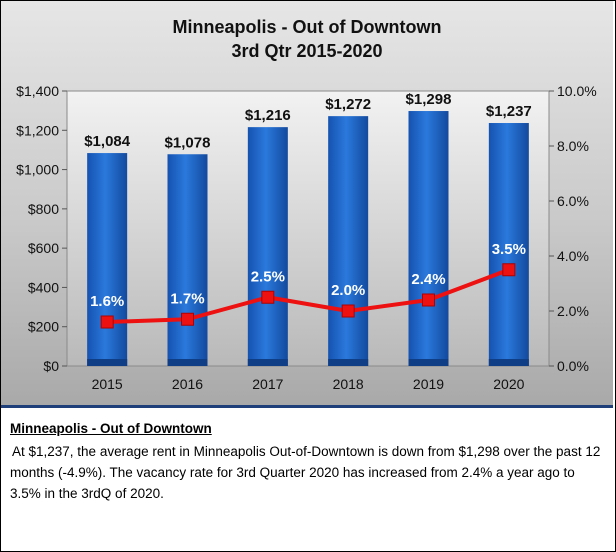 This screenshot has width=616, height=552. I want to click on x-axis-tick-label: 2017, so click(267, 384).